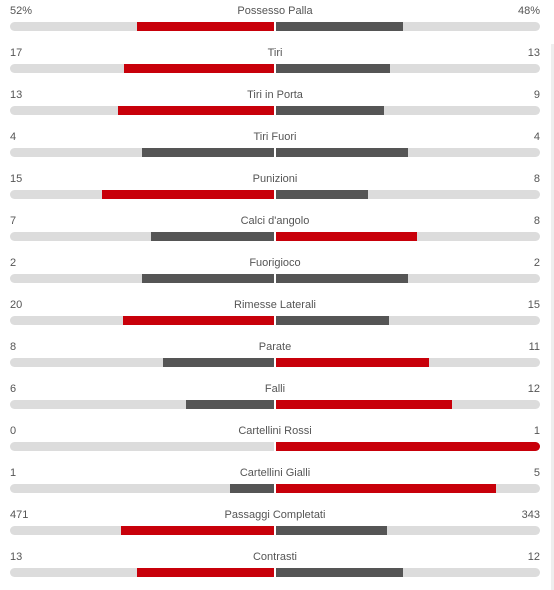 The image size is (554, 590). Describe the element at coordinates (13, 347) in the screenshot. I see `home-value: 8` at that location.